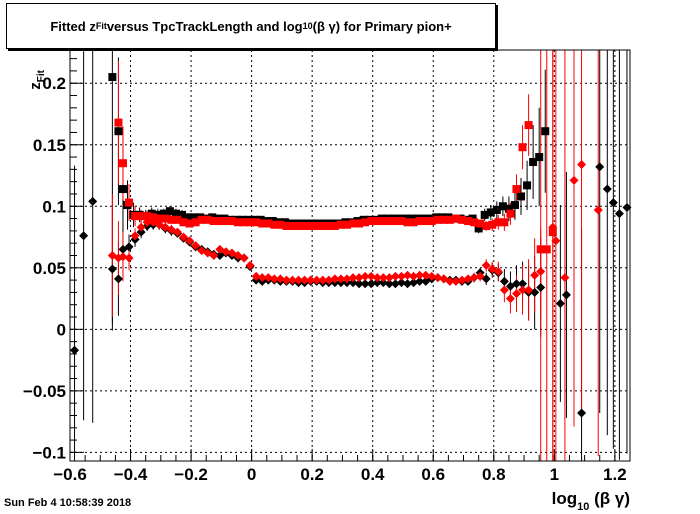 This screenshot has height=514, width=700. Describe the element at coordinates (49, 452) in the screenshot. I see `y-tick-label: −0.1` at that location.